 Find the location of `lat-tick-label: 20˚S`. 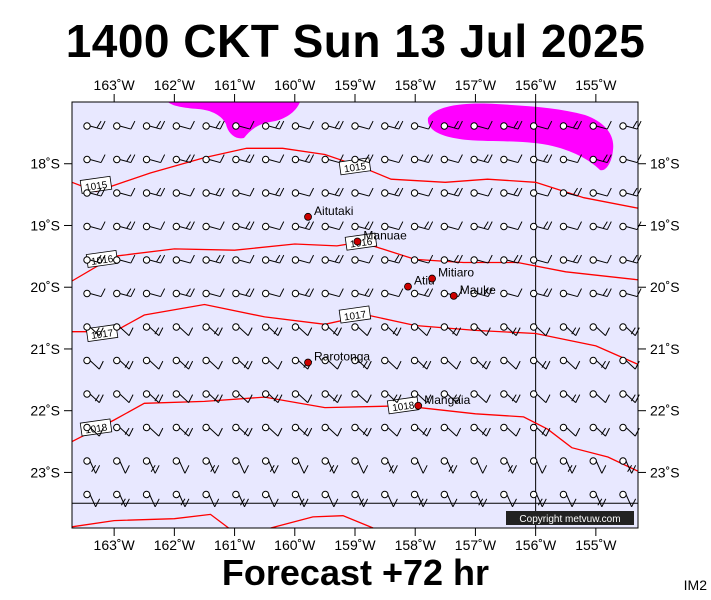

lat-tick-label: 20˚S is located at coordinates (45, 287).